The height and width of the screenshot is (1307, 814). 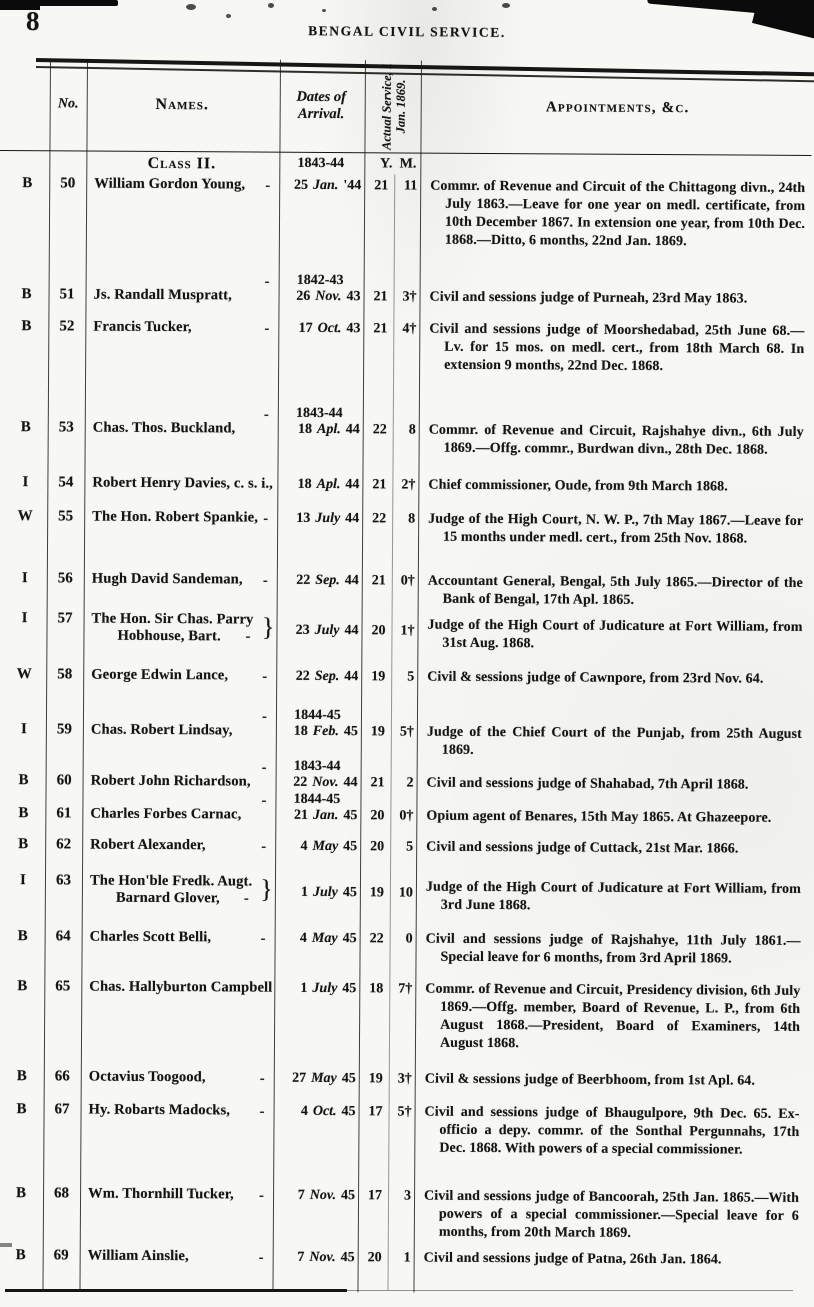 What do you see at coordinates (407, 631) in the screenshot?
I see `row-service-months: 1†` at bounding box center [407, 631].